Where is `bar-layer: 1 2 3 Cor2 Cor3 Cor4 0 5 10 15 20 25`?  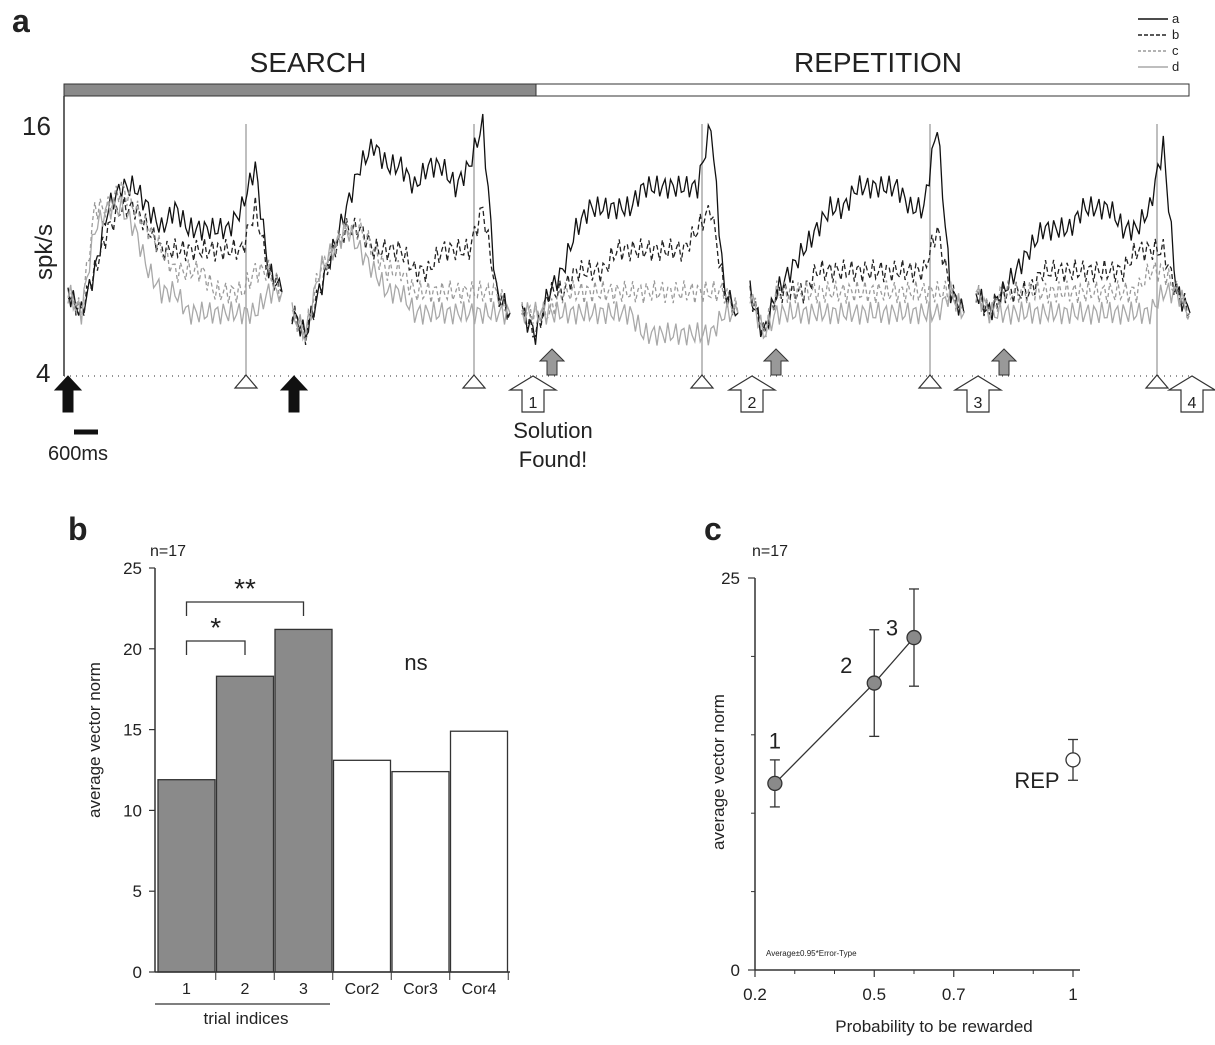 bar-layer: 1 2 3 Cor2 Cor3 Cor4 0 5 10 15 20 25 is located at coordinates (316, 778).